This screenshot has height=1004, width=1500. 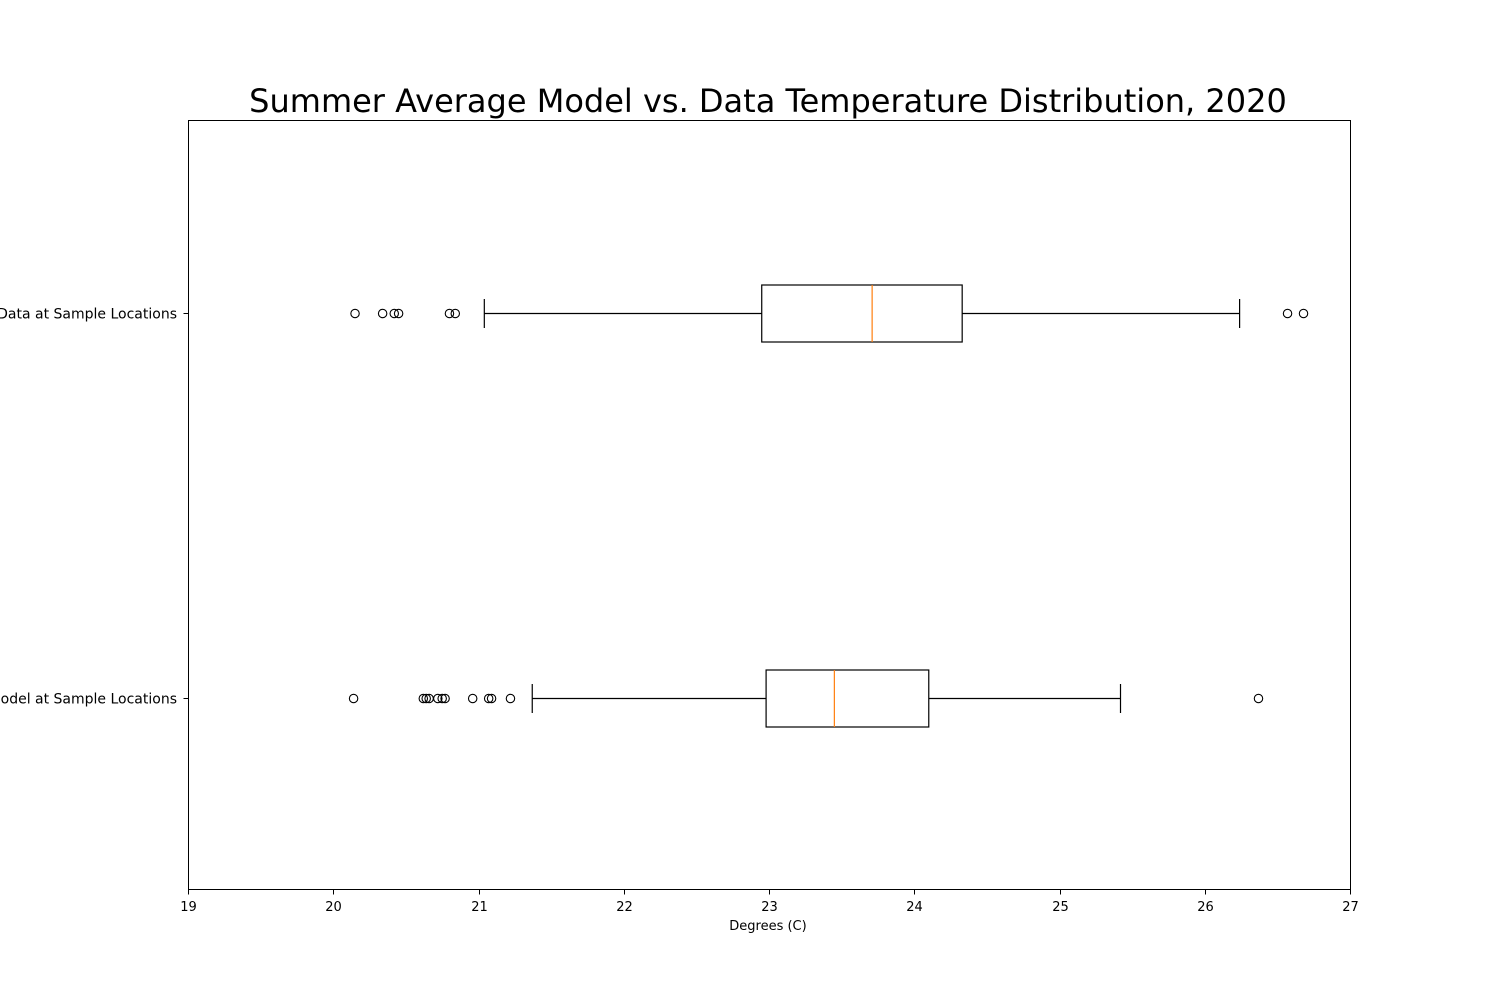 I want to click on x-tick-label: 25, so click(x=1060, y=907).